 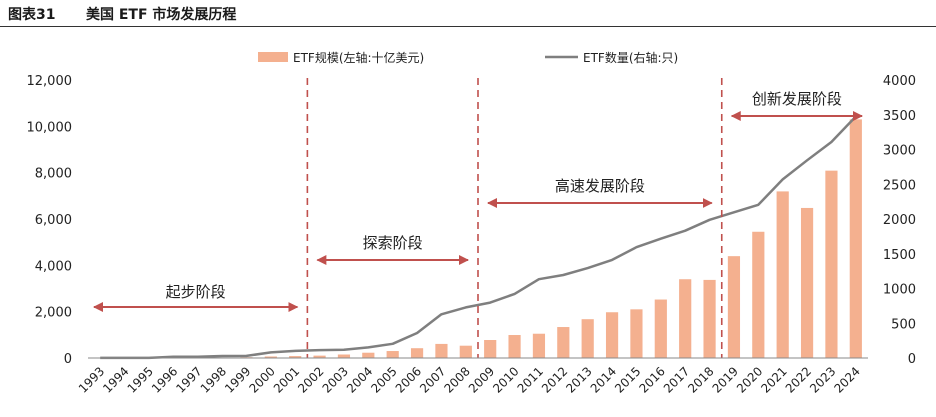 I want to click on right-tick-label: 2000, so click(x=899, y=220).